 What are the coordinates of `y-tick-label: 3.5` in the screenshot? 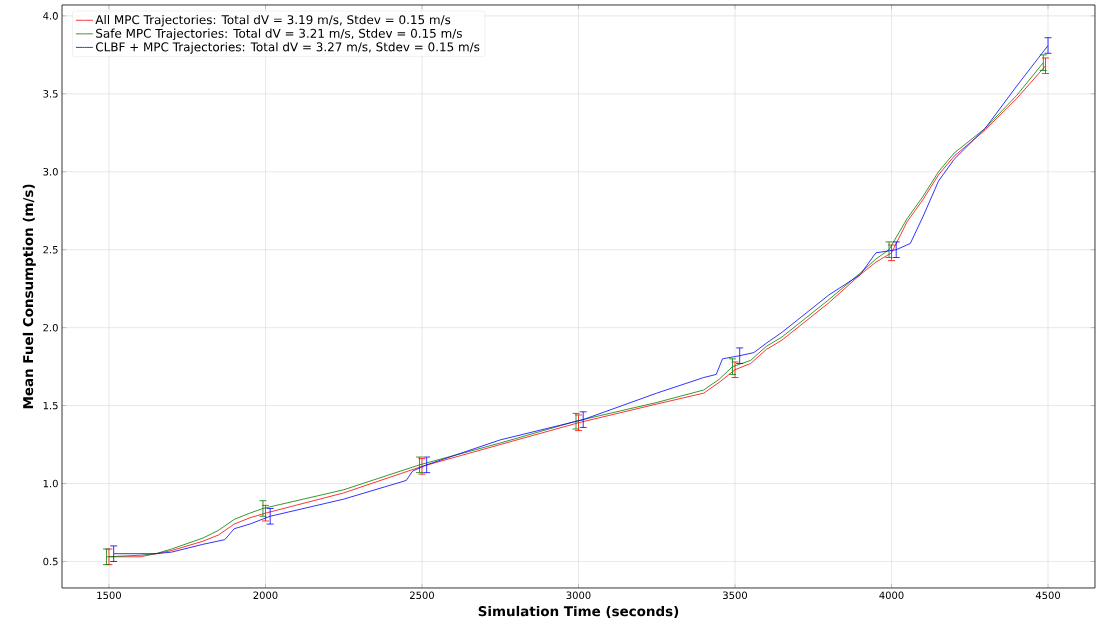 It's located at (50, 94).